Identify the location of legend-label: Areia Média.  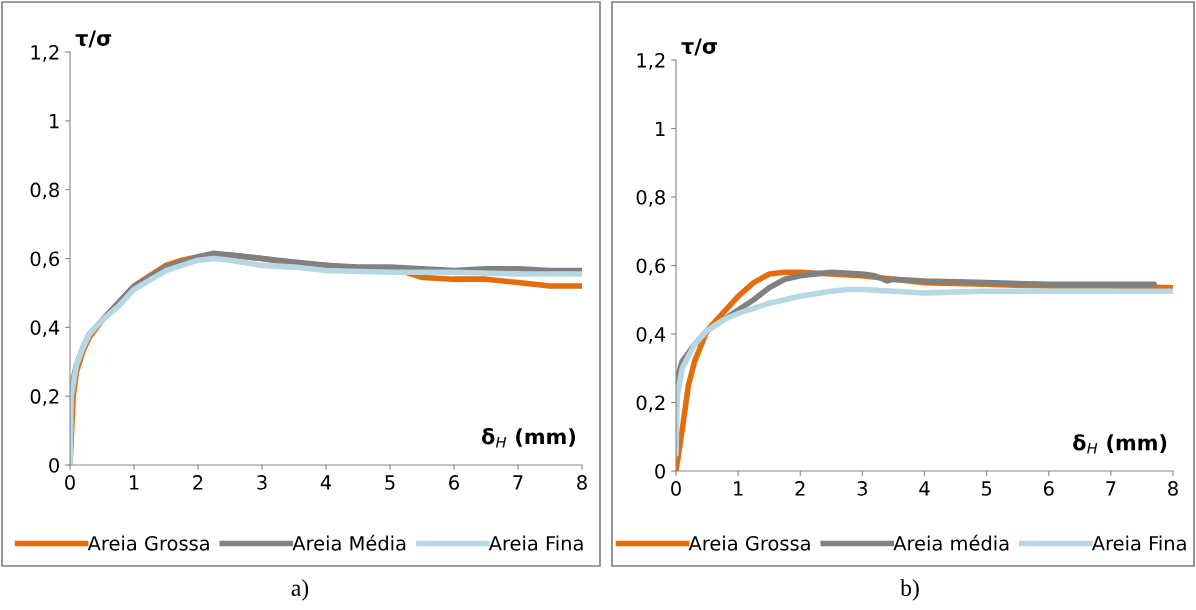
(349, 542).